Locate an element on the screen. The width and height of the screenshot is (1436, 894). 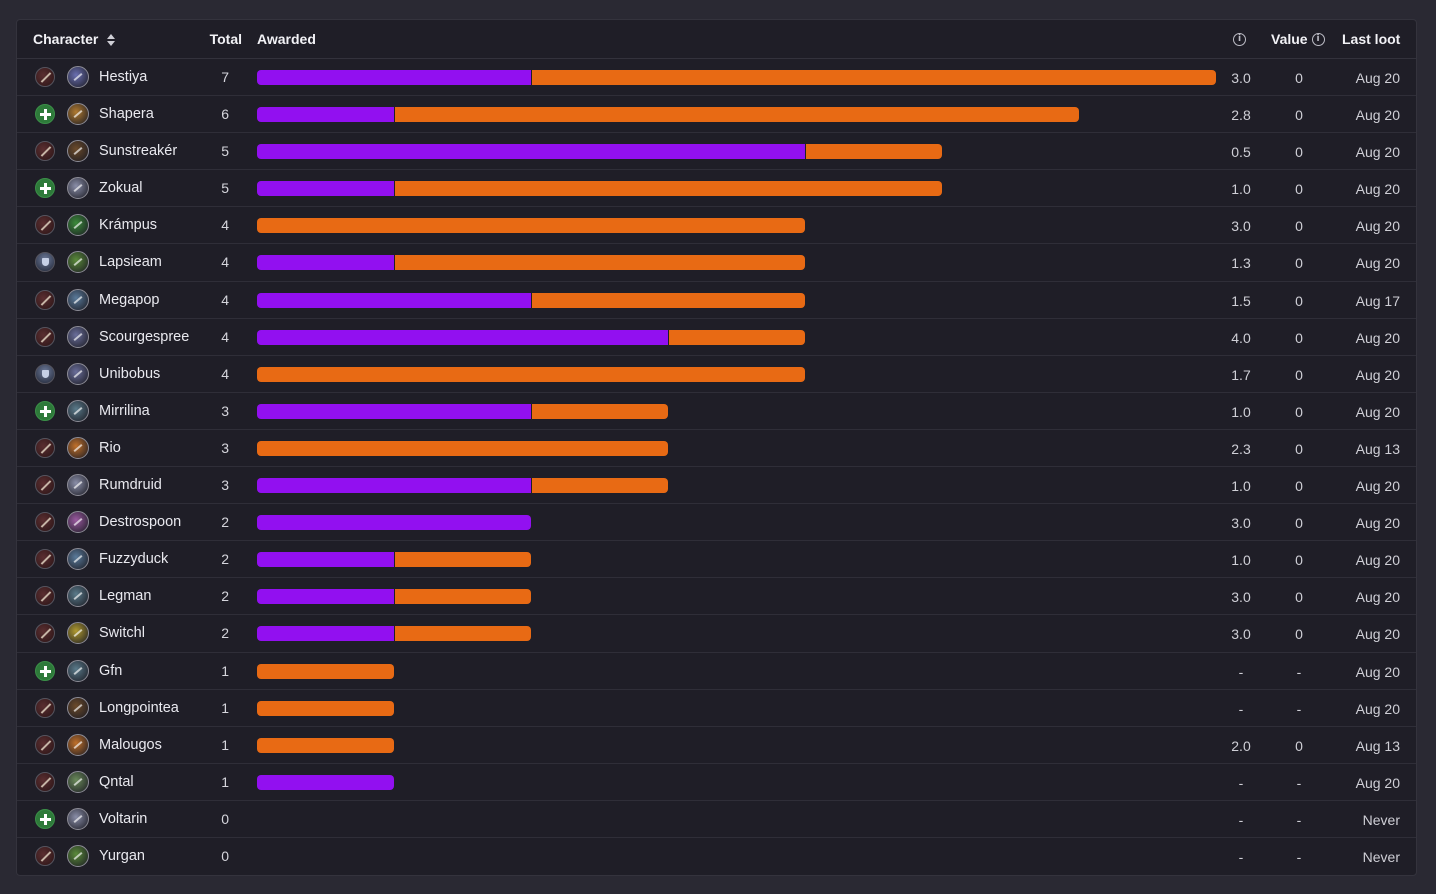
table-row: Malougos 1 2.0 0 Aug 13 is located at coordinates (716, 745).